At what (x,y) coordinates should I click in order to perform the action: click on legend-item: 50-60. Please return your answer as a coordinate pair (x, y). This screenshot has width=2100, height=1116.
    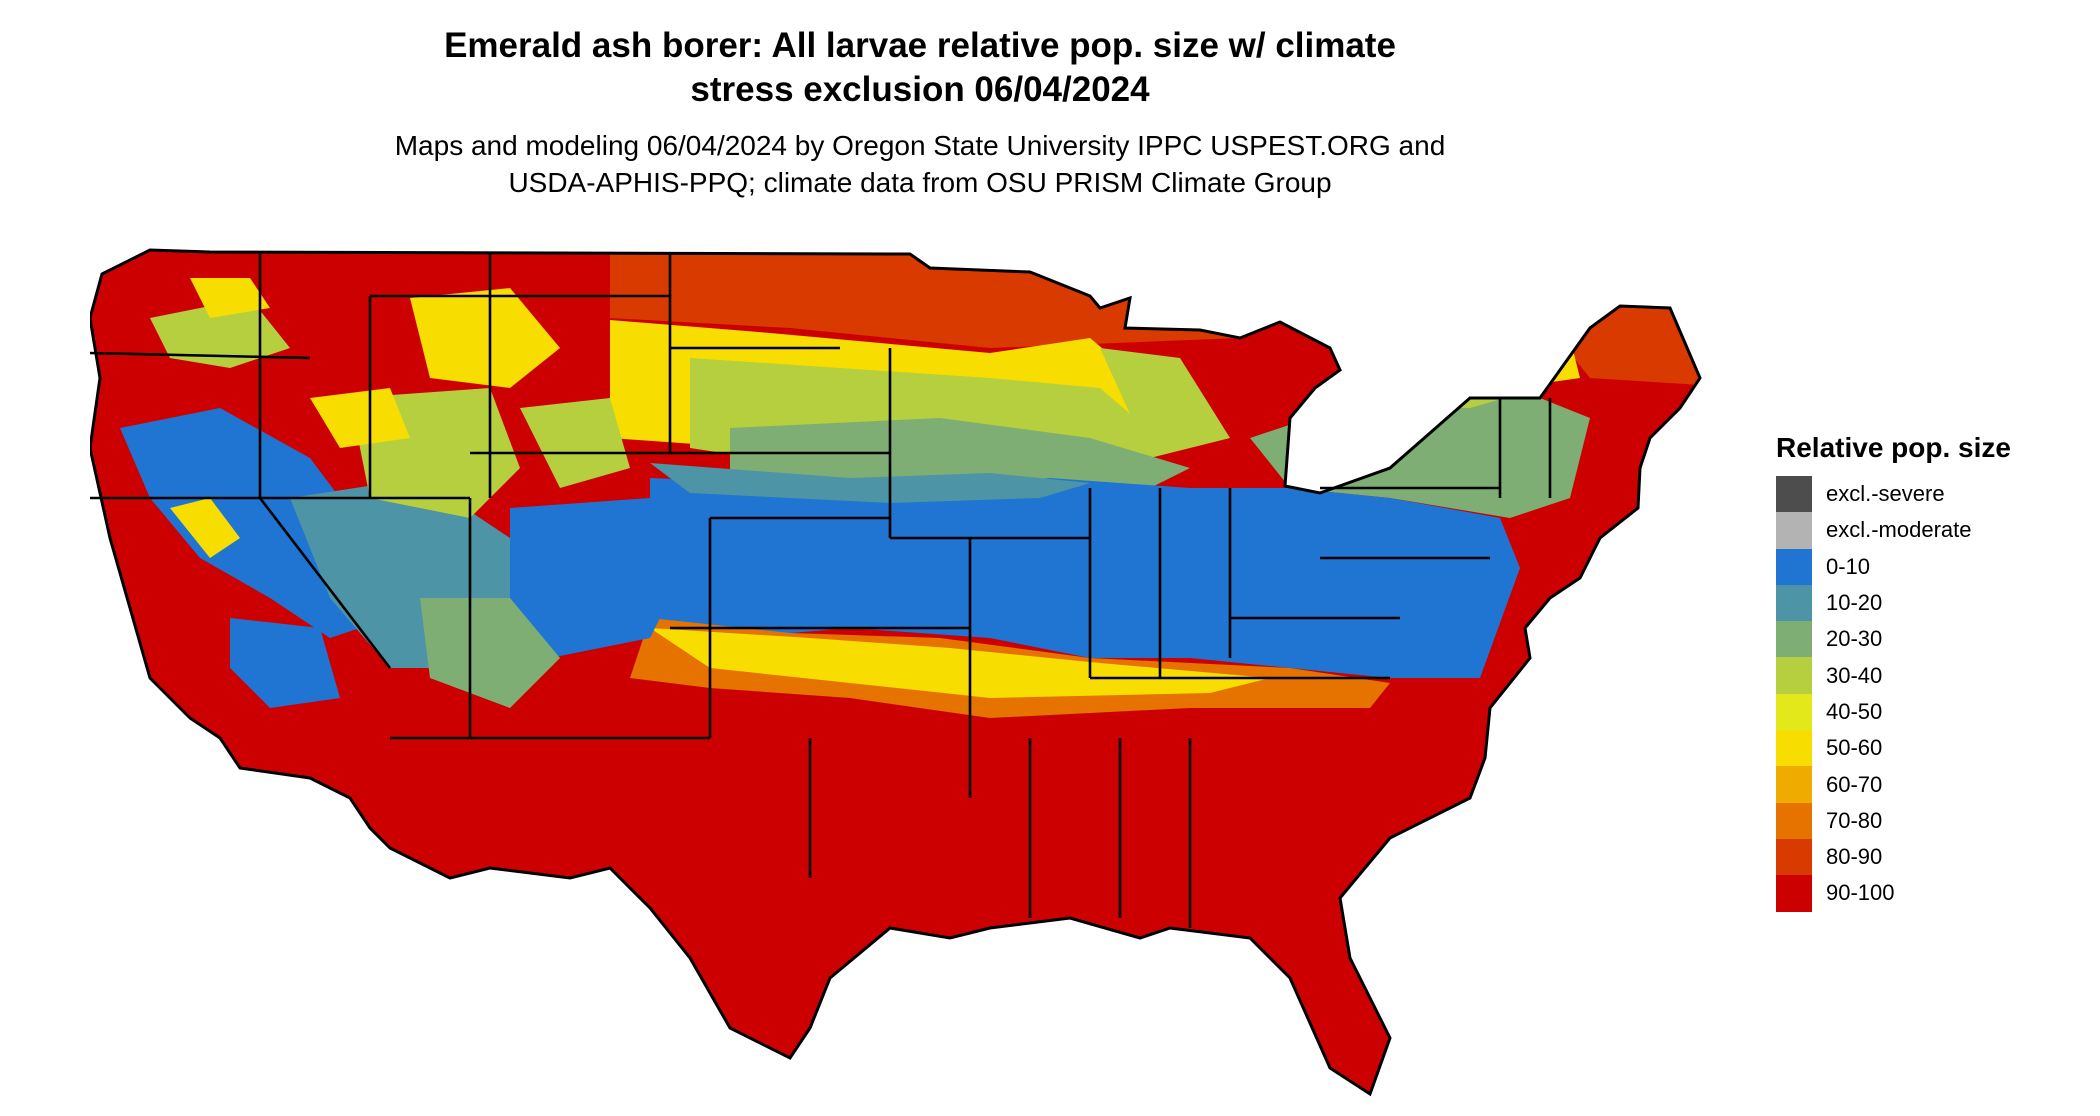
    Looking at the image, I should click on (1893, 748).